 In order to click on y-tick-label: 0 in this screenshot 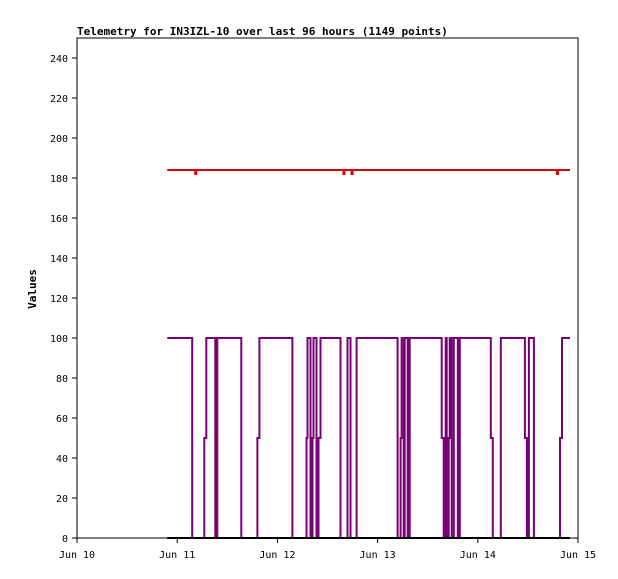, I will do `click(65, 539)`.